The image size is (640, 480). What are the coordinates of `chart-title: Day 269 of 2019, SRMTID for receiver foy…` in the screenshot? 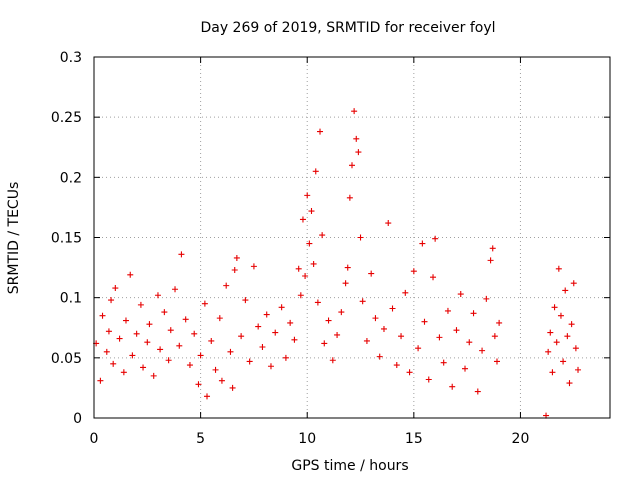 It's located at (347, 28).